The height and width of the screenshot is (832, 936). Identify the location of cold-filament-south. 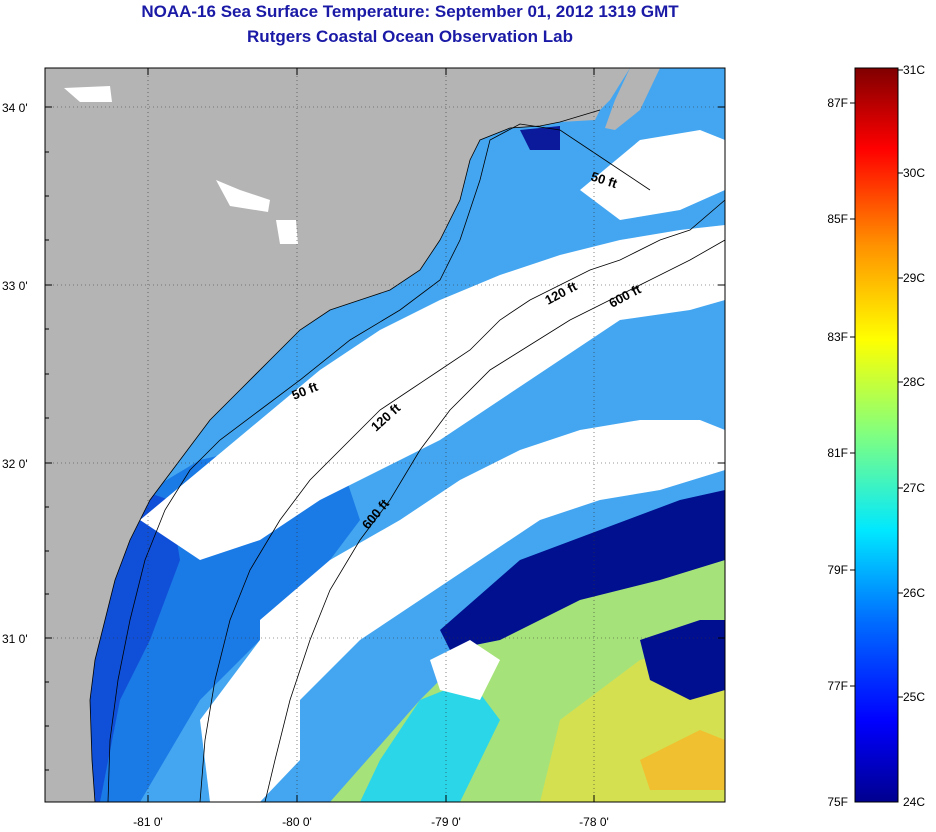
(682, 660).